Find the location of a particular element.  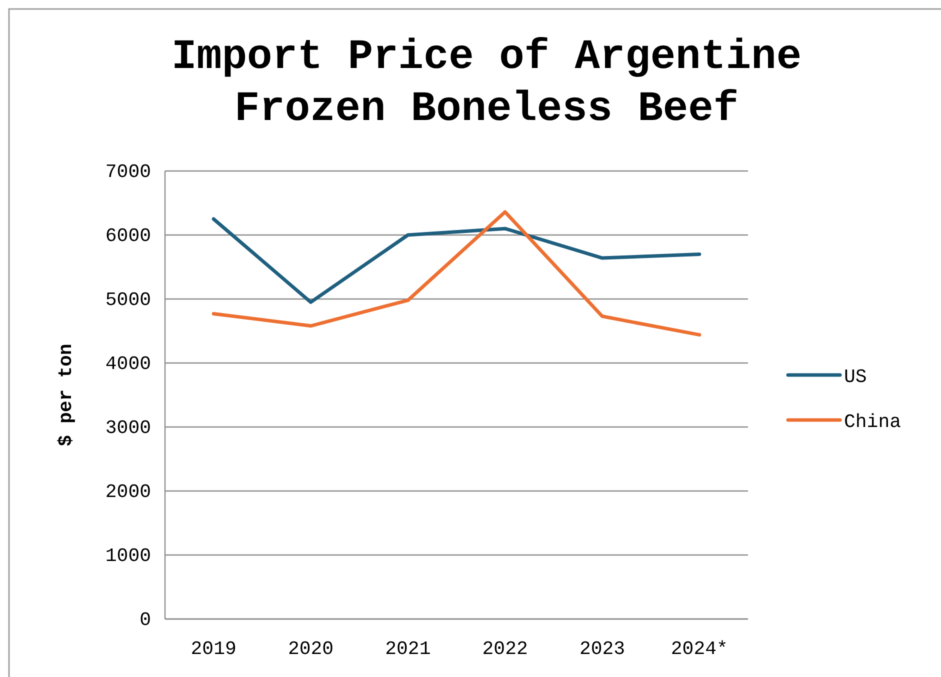

x-tick-label: 2022 is located at coordinates (505, 649).